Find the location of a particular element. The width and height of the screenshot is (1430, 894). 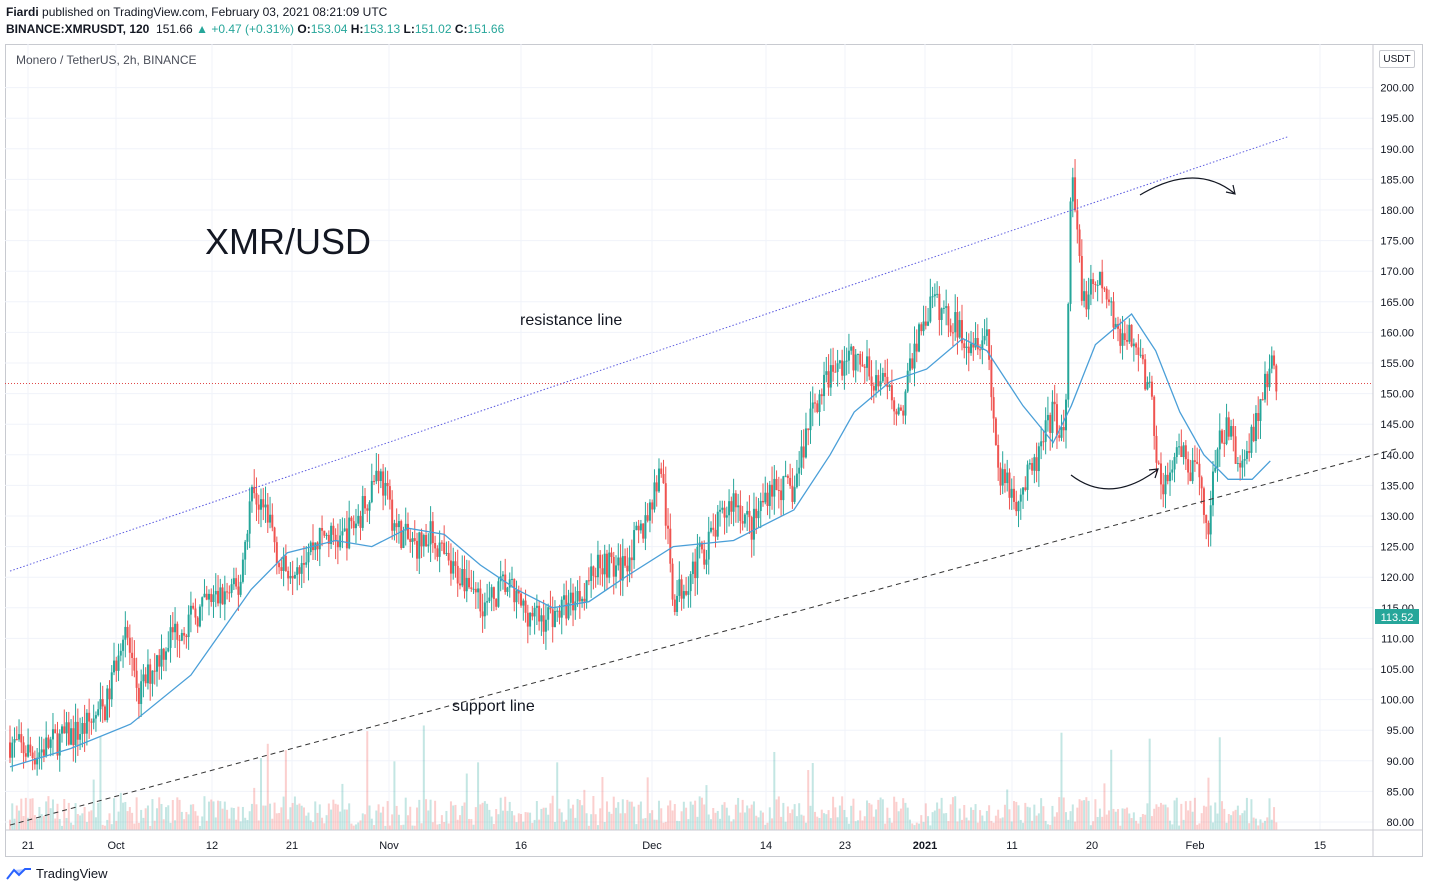

currency-unit-button: USDT is located at coordinates (1397, 59).